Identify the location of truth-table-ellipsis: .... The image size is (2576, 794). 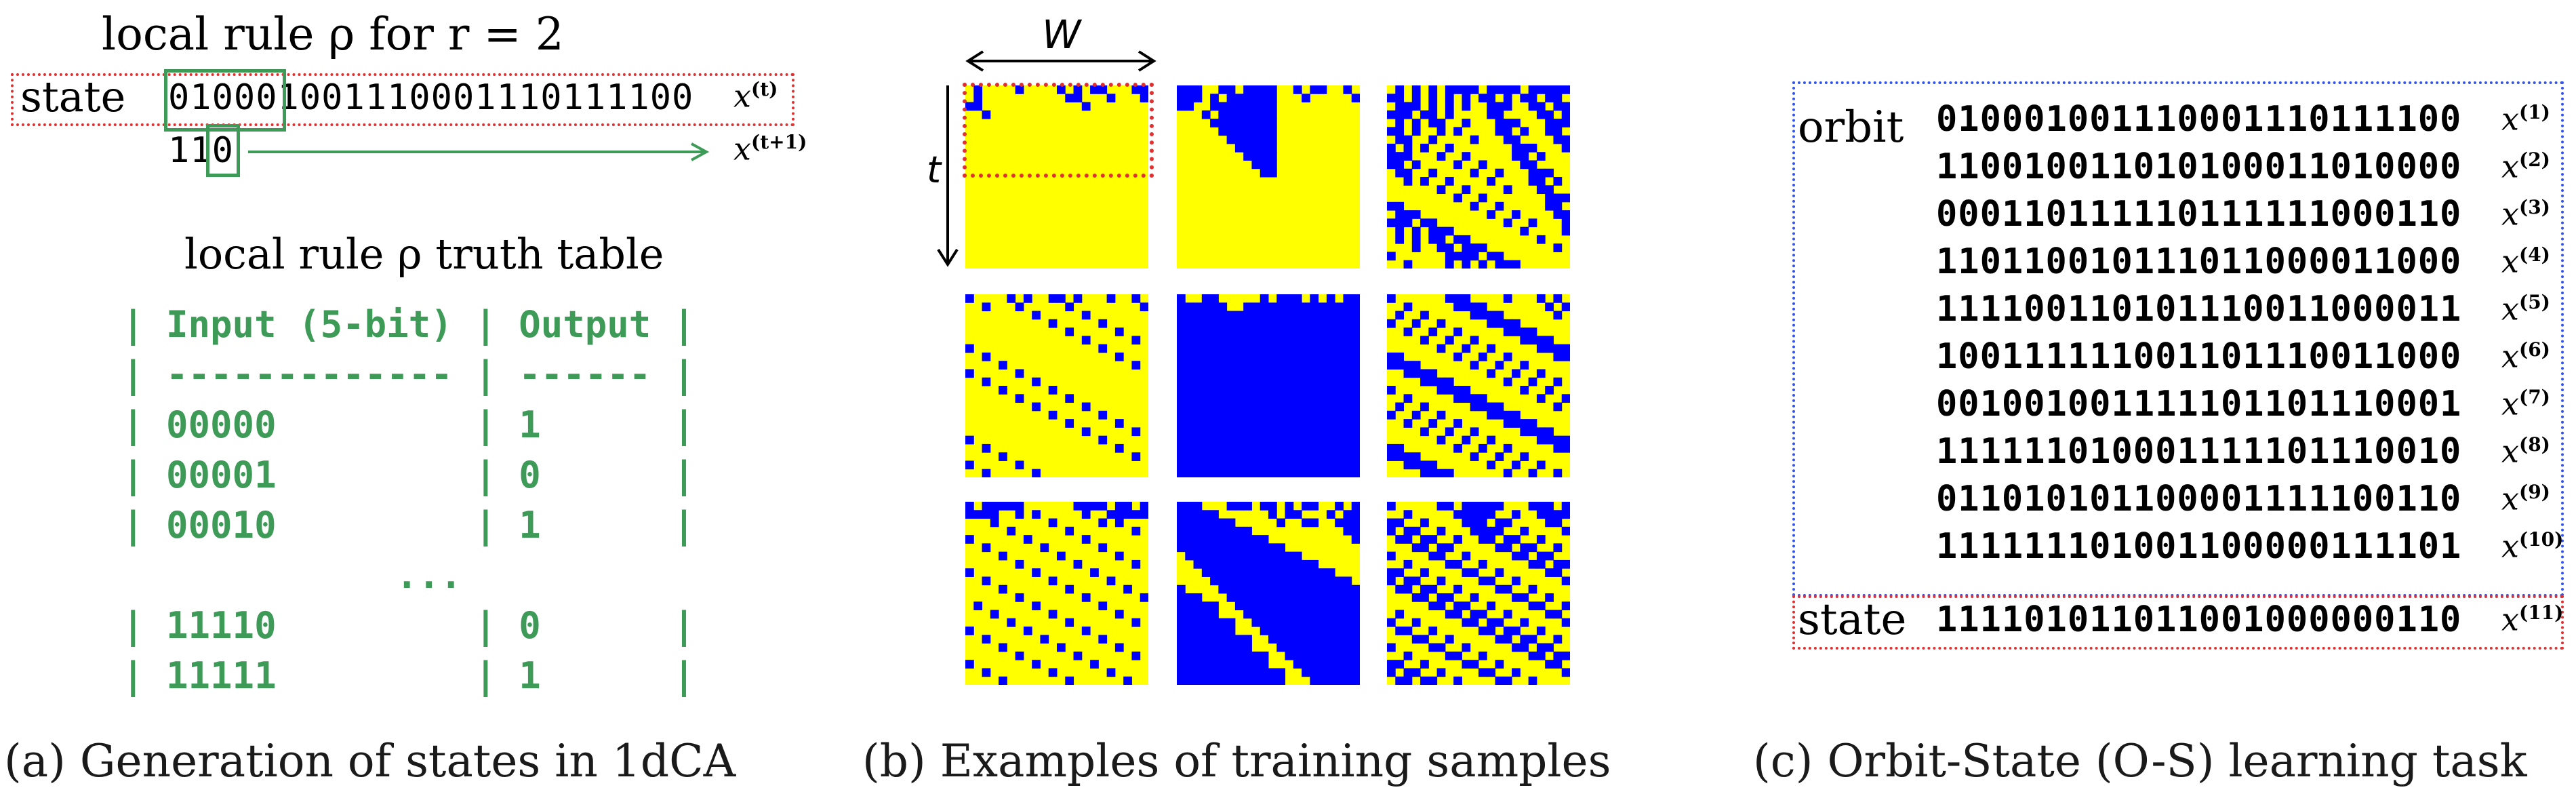
(429, 576).